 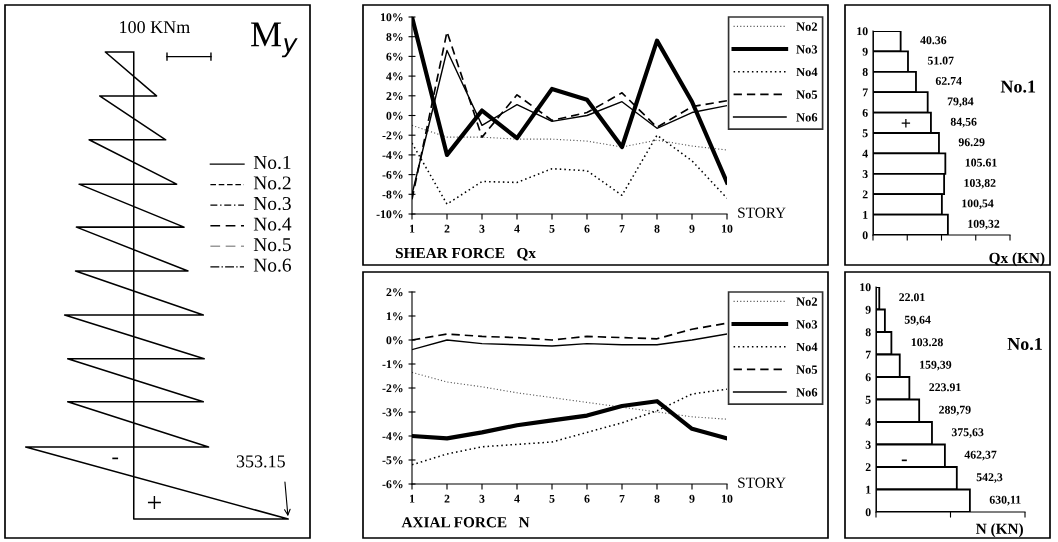 What do you see at coordinates (392, 460) in the screenshot?
I see `y-tick-label: -5%` at bounding box center [392, 460].